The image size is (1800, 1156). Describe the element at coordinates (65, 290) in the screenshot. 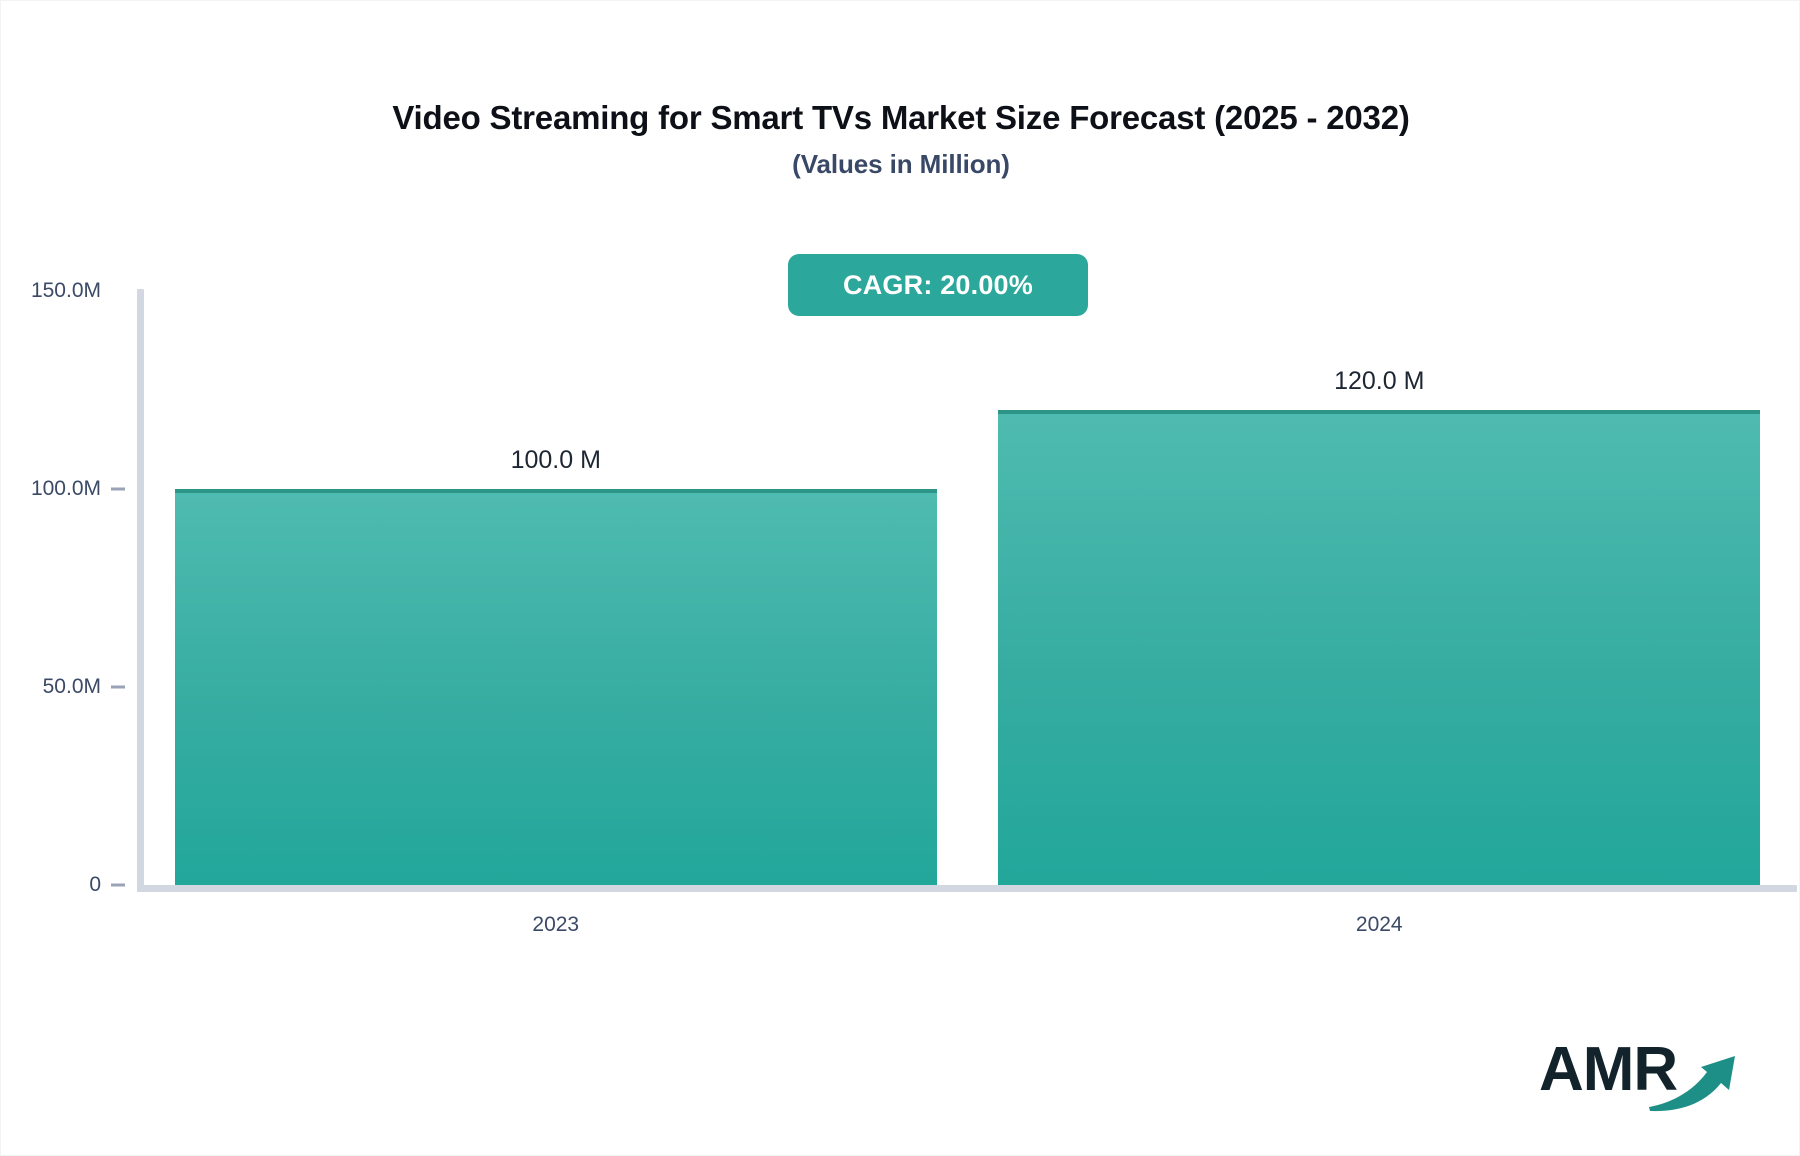

I see `y-axis-tick-label: 150.0M` at that location.